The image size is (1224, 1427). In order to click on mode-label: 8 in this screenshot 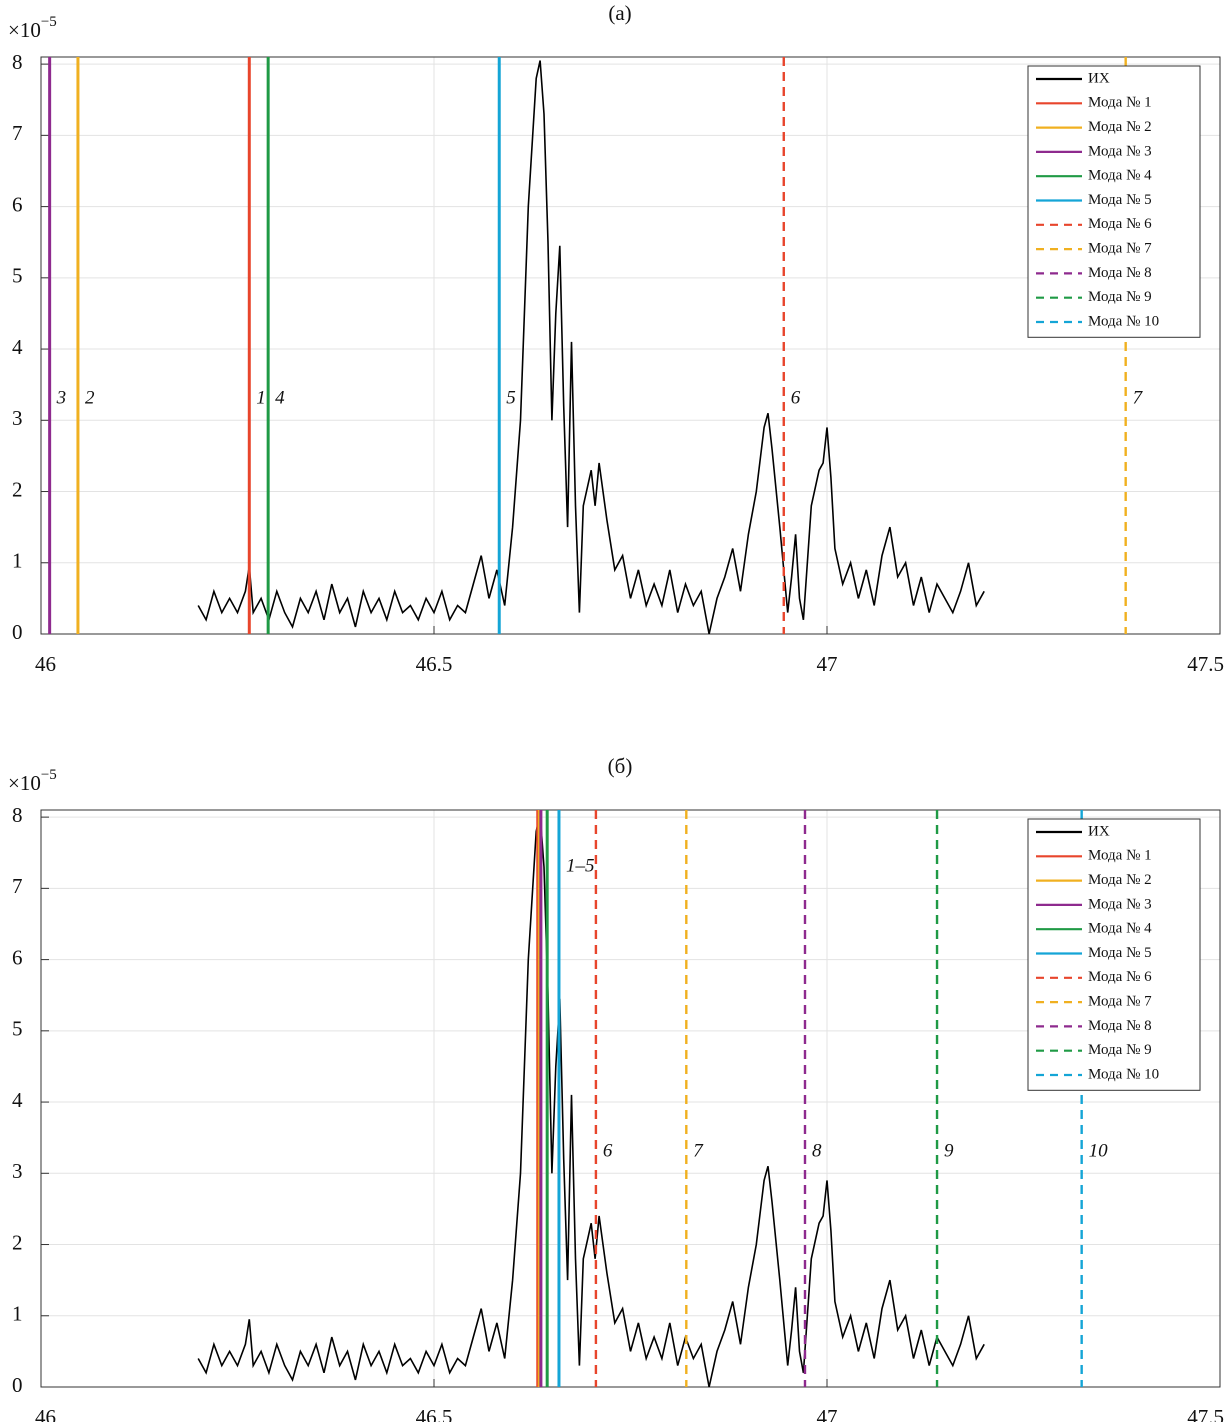, I will do `click(817, 1150)`.